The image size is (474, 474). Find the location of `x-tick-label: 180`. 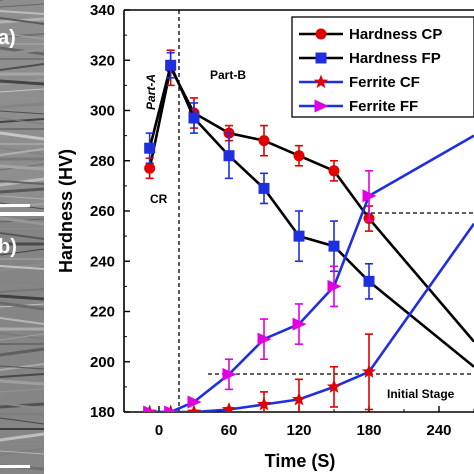

x-tick-label: 180 is located at coordinates (368, 430).